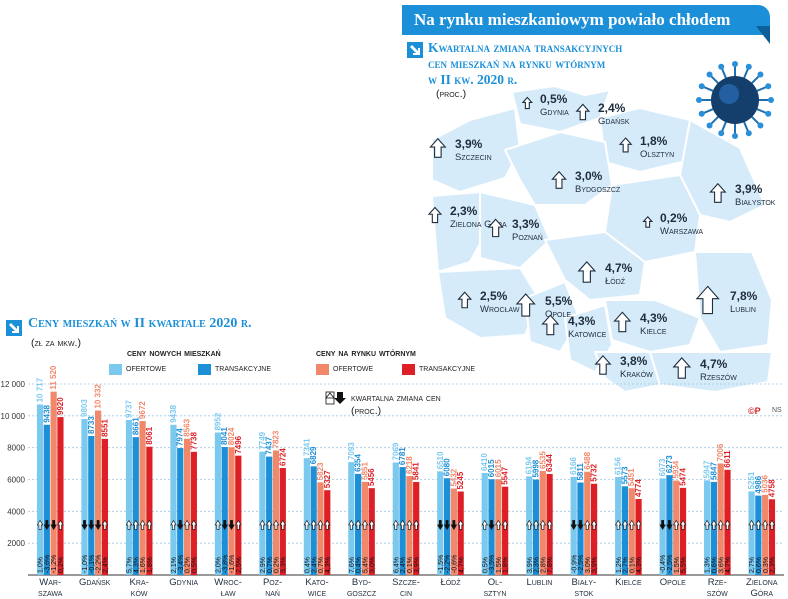 This screenshot has width=788, height=599. I want to click on x-tick-label: ław, so click(228, 593).